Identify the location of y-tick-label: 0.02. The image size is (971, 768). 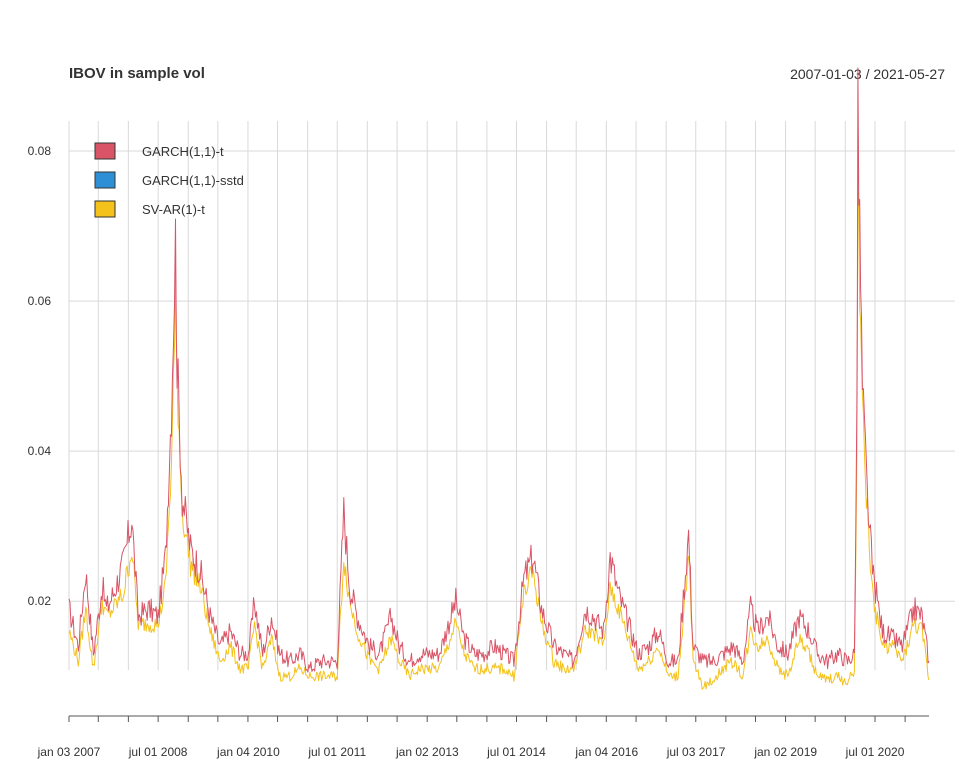
(40, 601).